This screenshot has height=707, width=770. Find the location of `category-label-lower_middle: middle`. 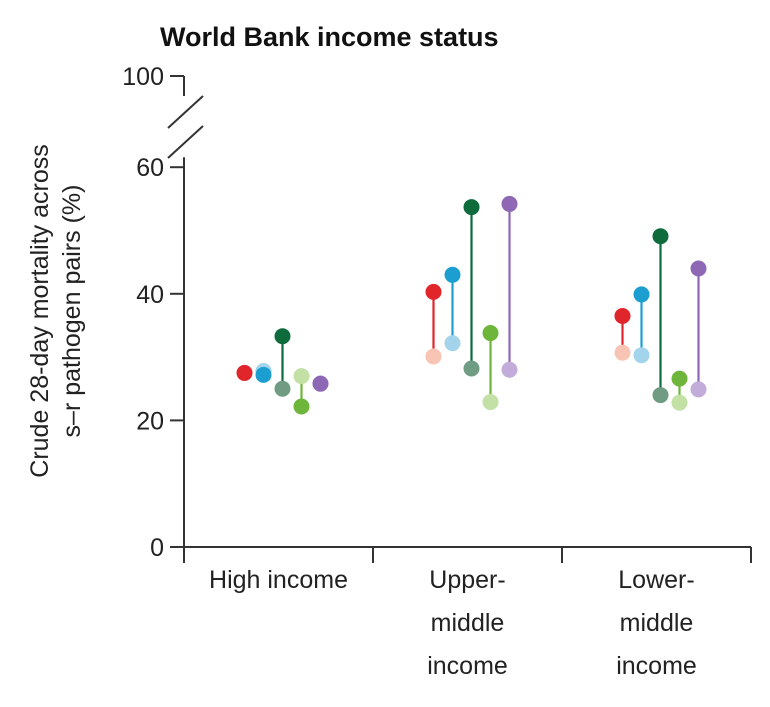

category-label-lower_middle: middle is located at coordinates (657, 623).